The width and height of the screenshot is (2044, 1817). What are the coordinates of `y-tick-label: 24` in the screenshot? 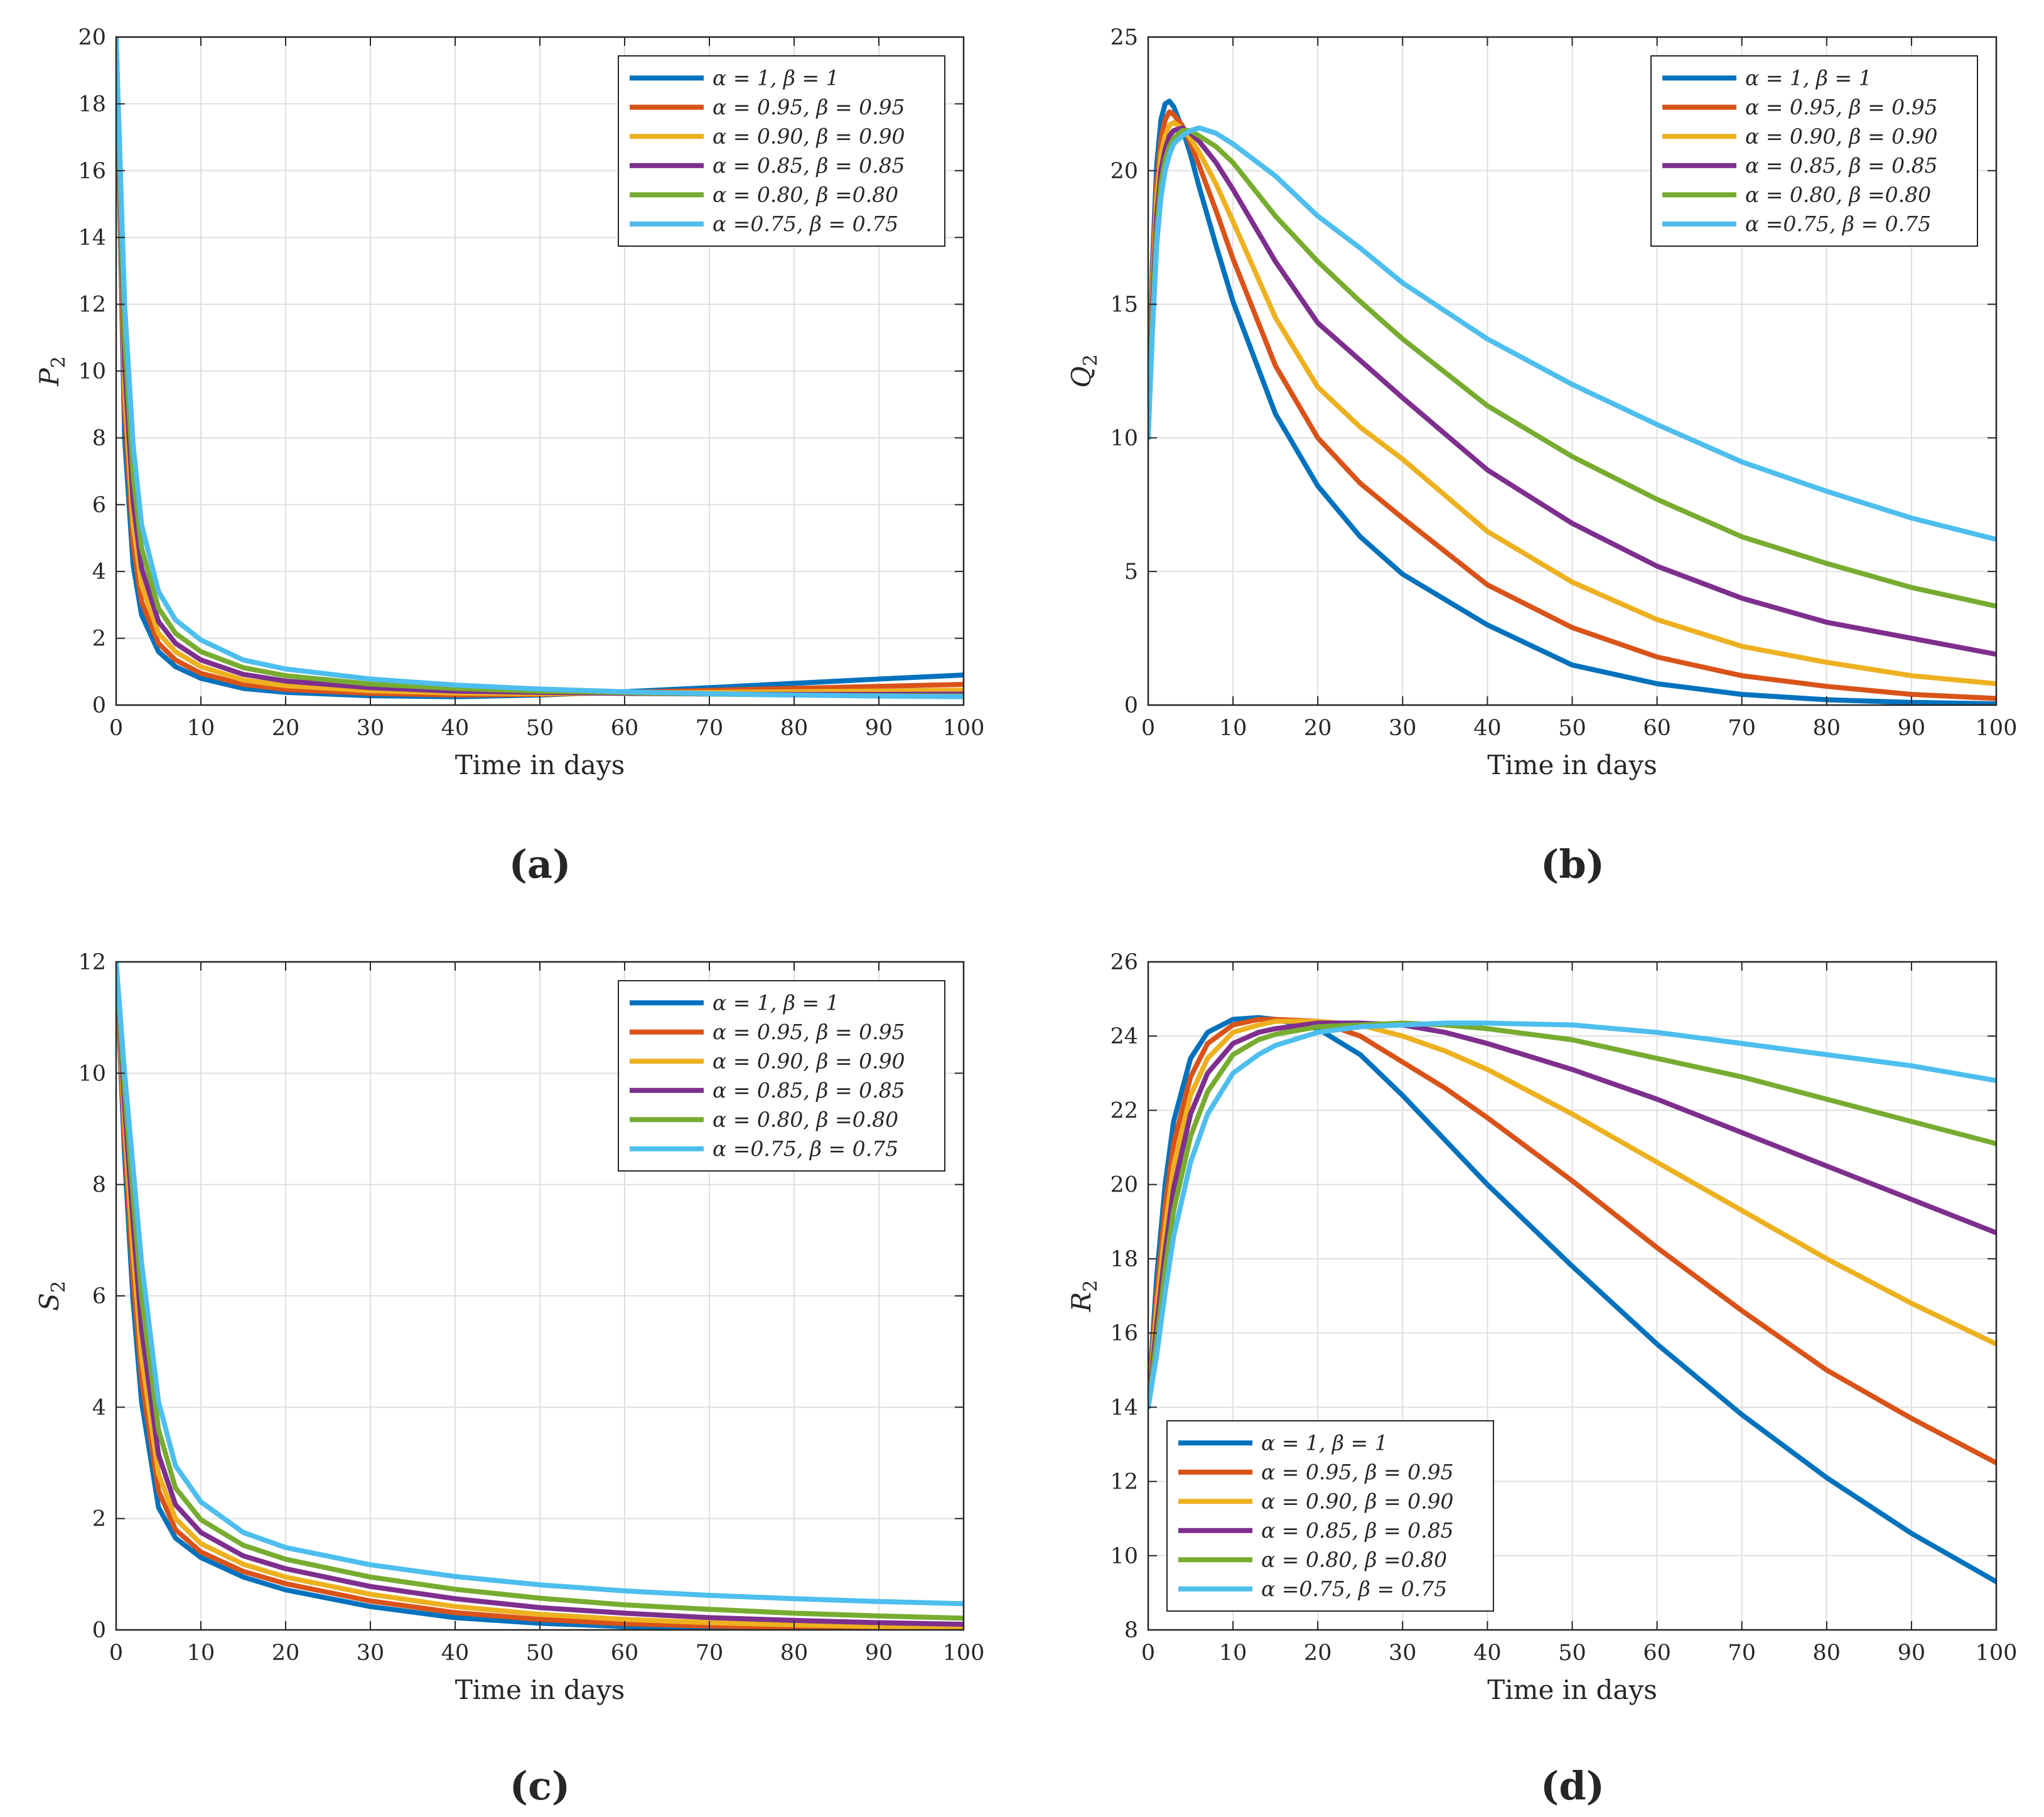 It's located at (1124, 1036).